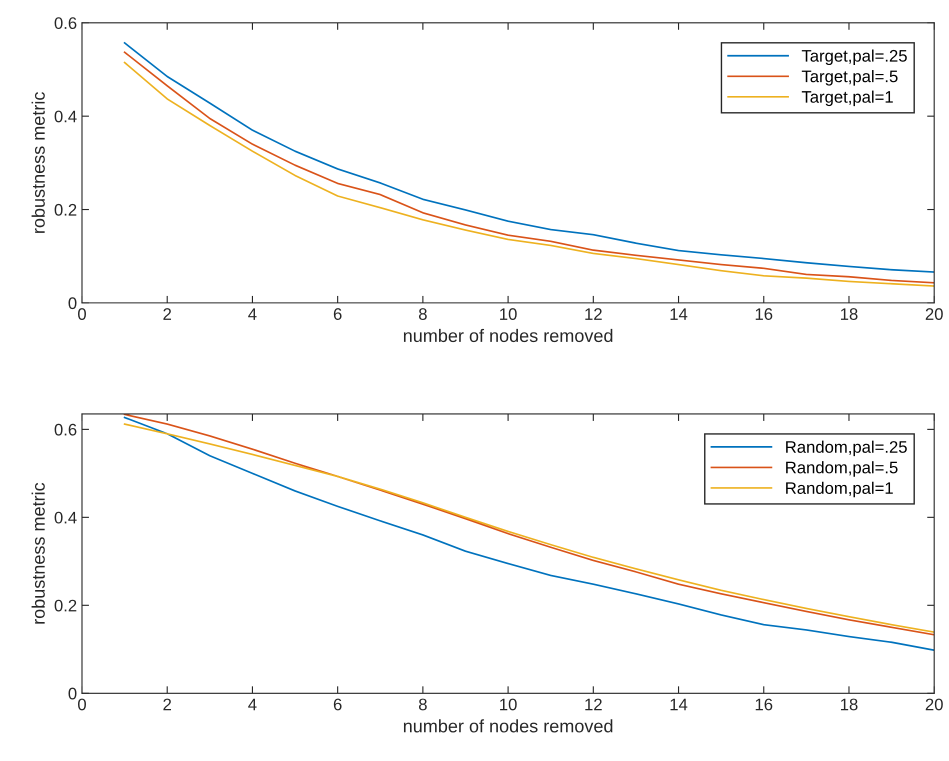  What do you see at coordinates (850, 78) in the screenshot?
I see `legend-label: Target,pal=.5` at bounding box center [850, 78].